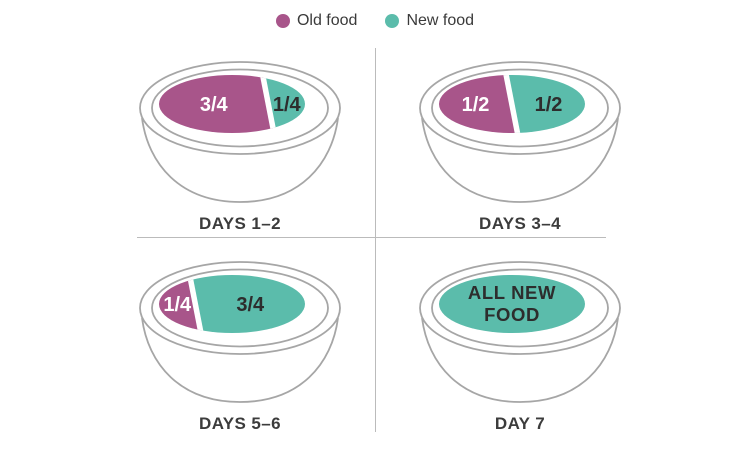 Image resolution: width=750 pixels, height=450 pixels. I want to click on old-food-swatch-icon, so click(282, 21).